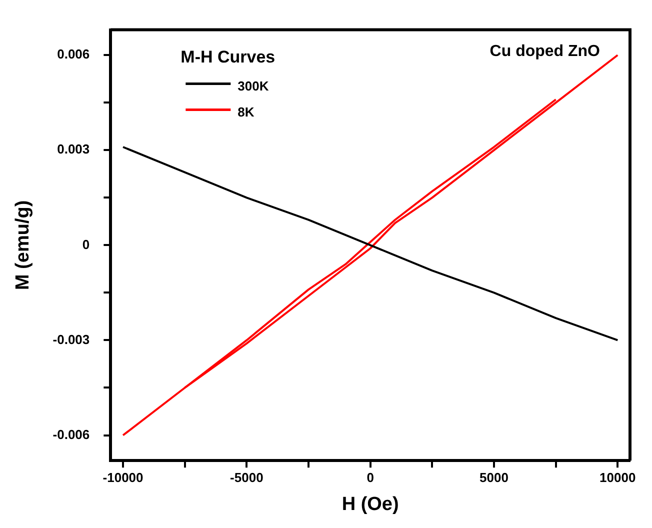 This screenshot has height=528, width=652. Describe the element at coordinates (370, 477) in the screenshot. I see `x-tick-label: 0` at that location.